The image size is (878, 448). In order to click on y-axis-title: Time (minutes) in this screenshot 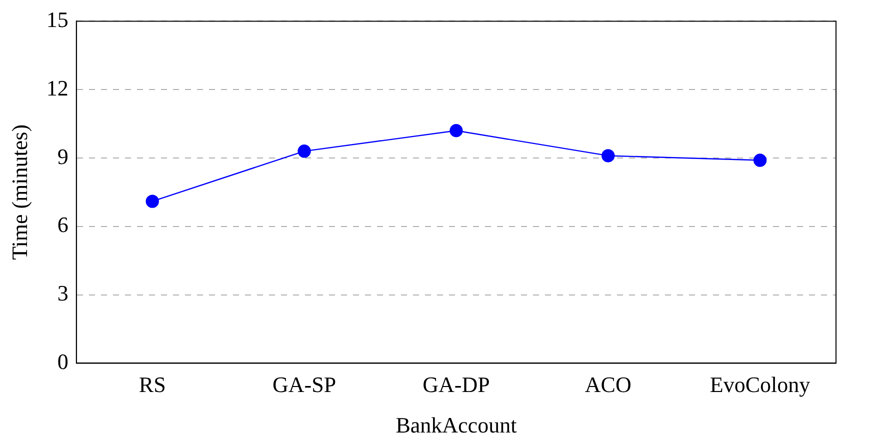, I will do `click(19, 192)`.